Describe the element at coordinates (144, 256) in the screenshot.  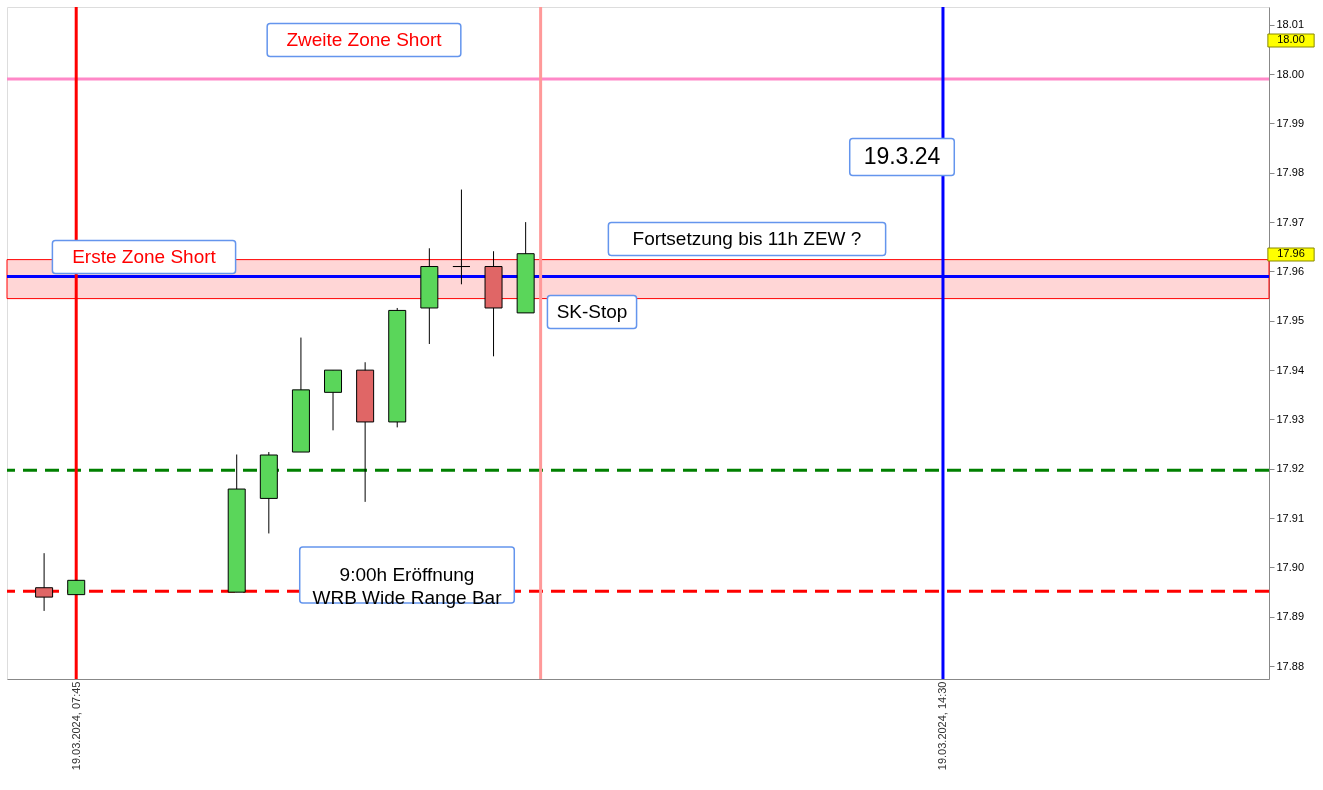
I see `annotation: Erste Zone Short` at that location.